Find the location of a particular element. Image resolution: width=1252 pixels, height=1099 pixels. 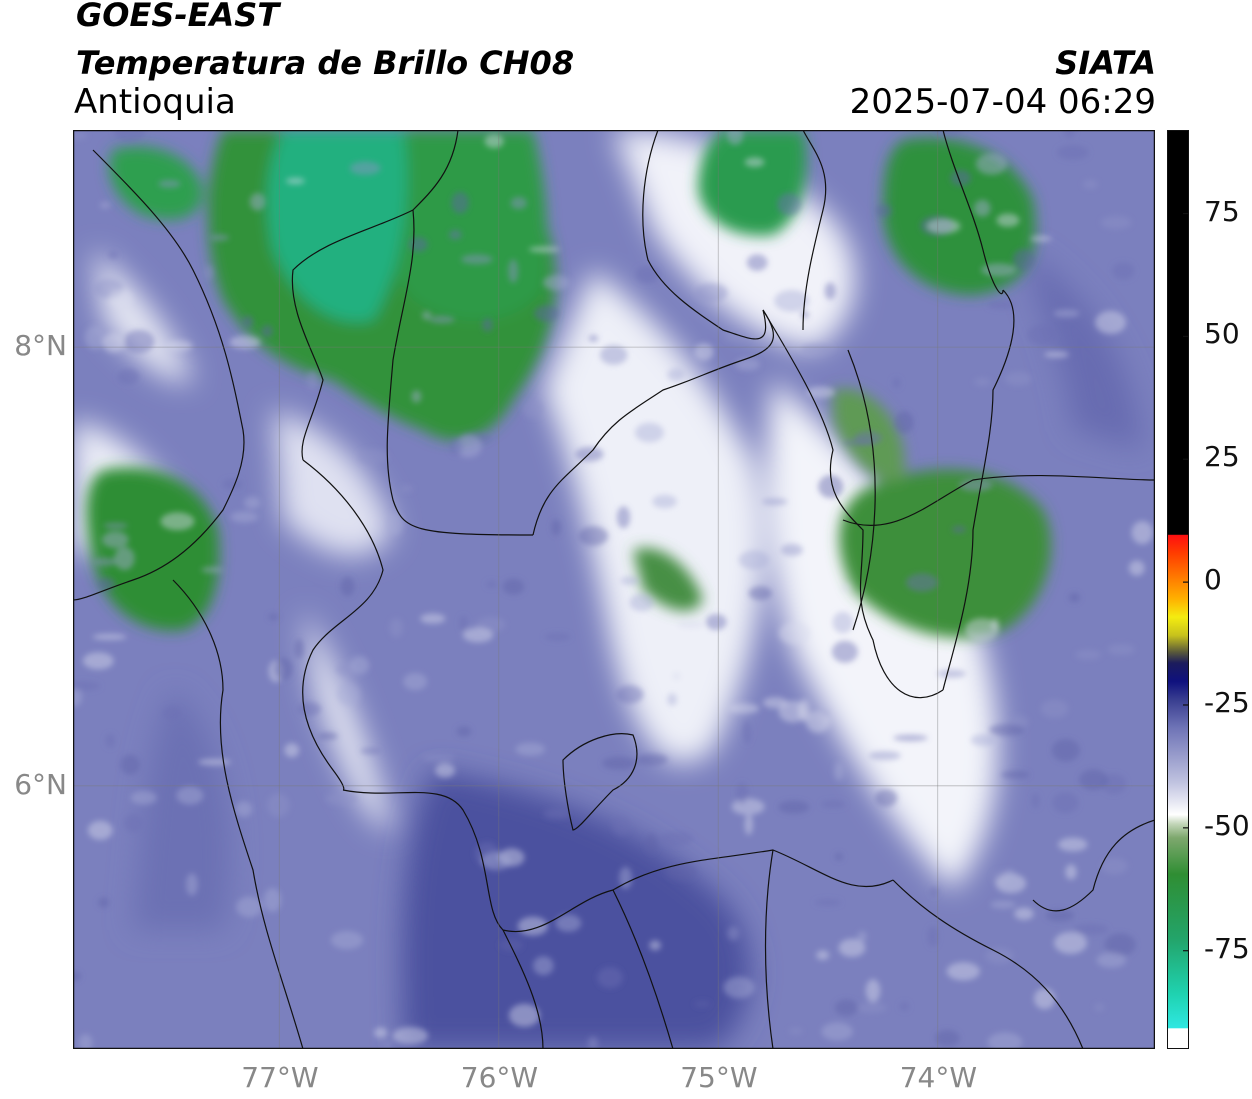

colorbar-tick-label: -75 is located at coordinates (1227, 948).